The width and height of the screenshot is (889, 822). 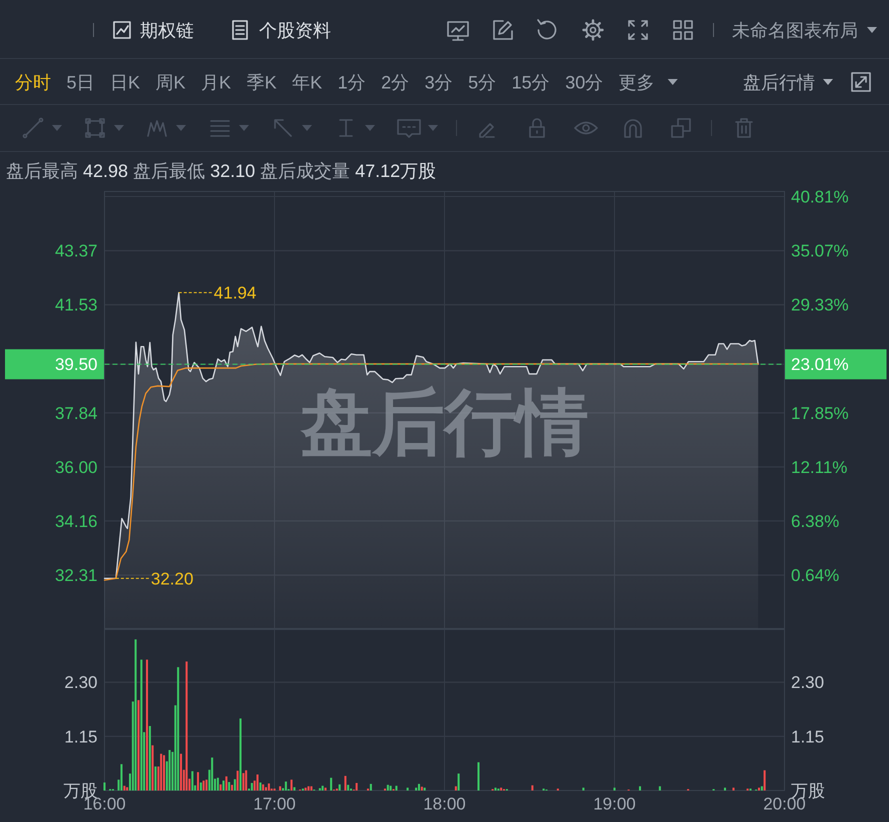 I want to click on annotation: 32.20, so click(x=172, y=578).